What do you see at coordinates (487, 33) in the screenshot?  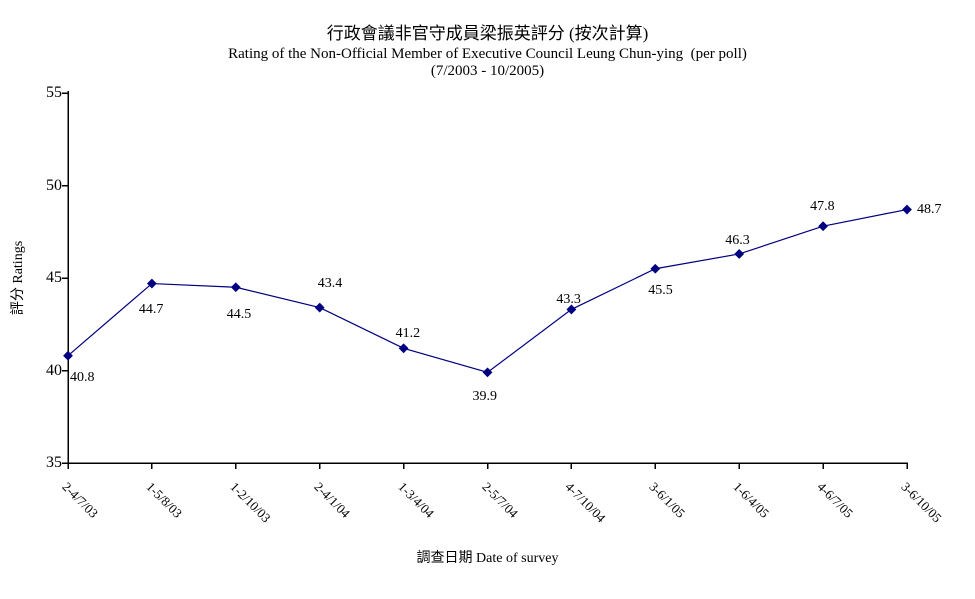 I see `chart-title-chinese: 行政會議非官守成員梁振英評分 (按次計算)` at bounding box center [487, 33].